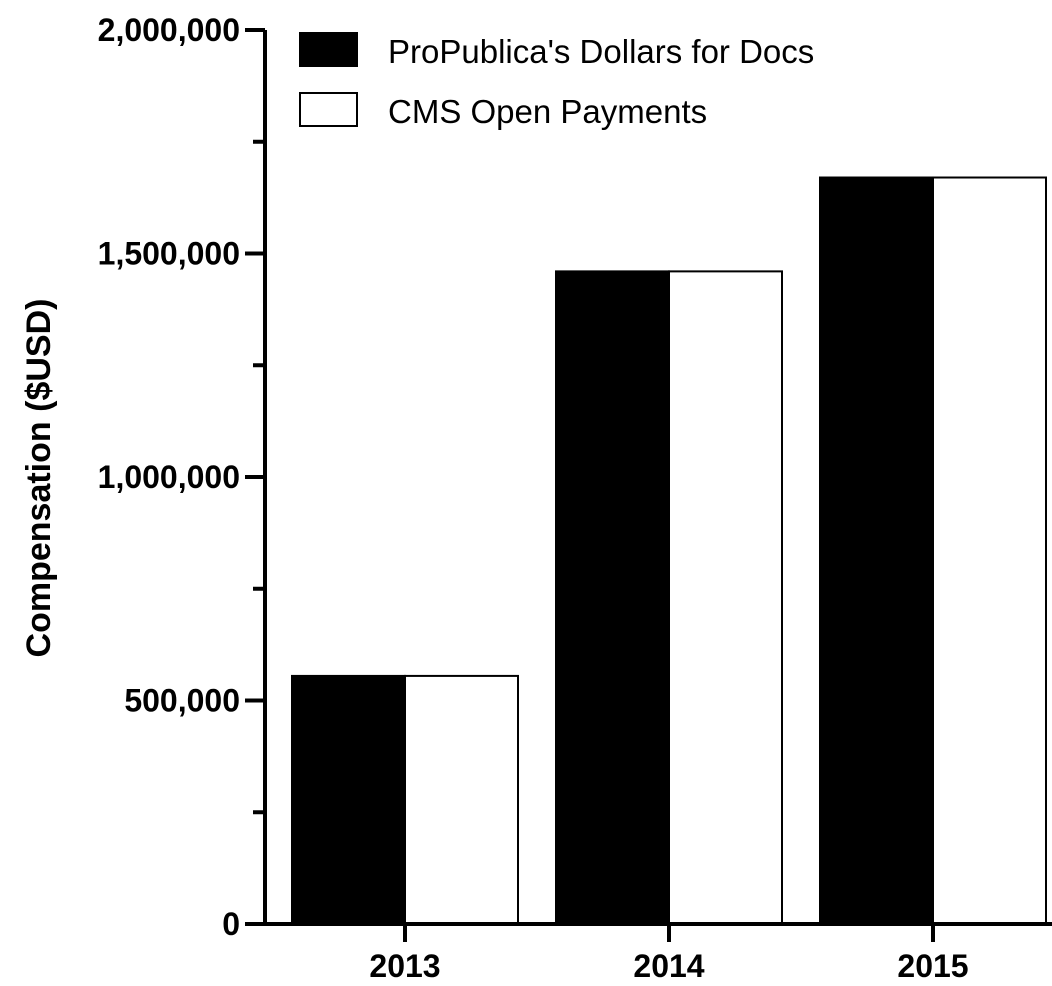 This screenshot has height=986, width=1052. Describe the element at coordinates (601, 51) in the screenshot. I see `legend-label-1: ProPublica's Dollars for Docs` at that location.